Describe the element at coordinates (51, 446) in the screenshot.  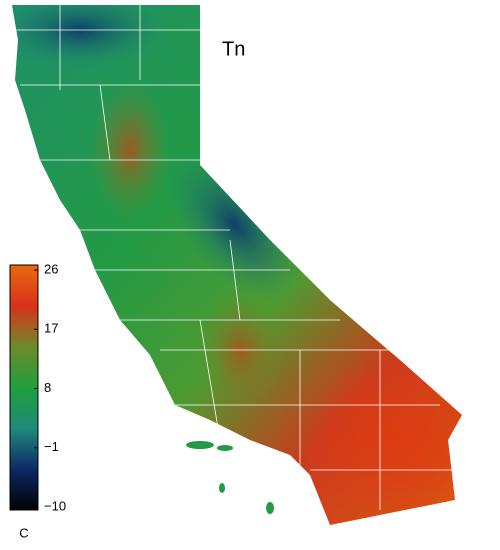
I see `colorbar-tick-label: −1` at that location.